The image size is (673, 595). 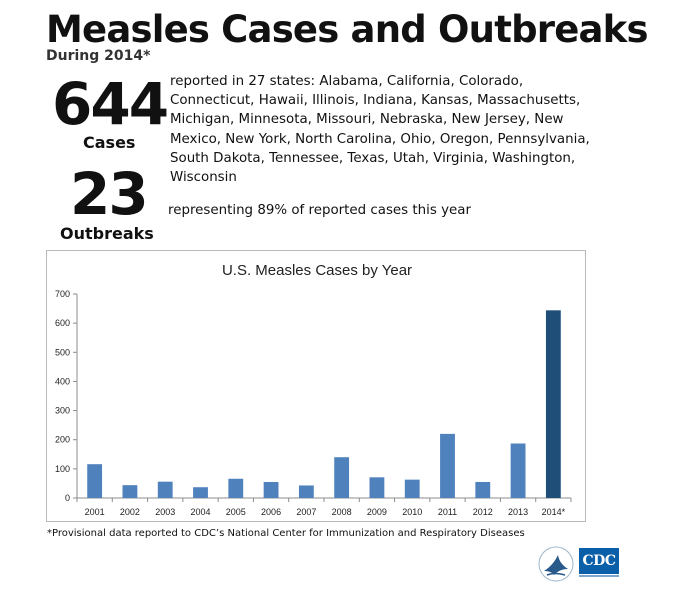 I want to click on x-tick-label: 2008, so click(x=342, y=512).